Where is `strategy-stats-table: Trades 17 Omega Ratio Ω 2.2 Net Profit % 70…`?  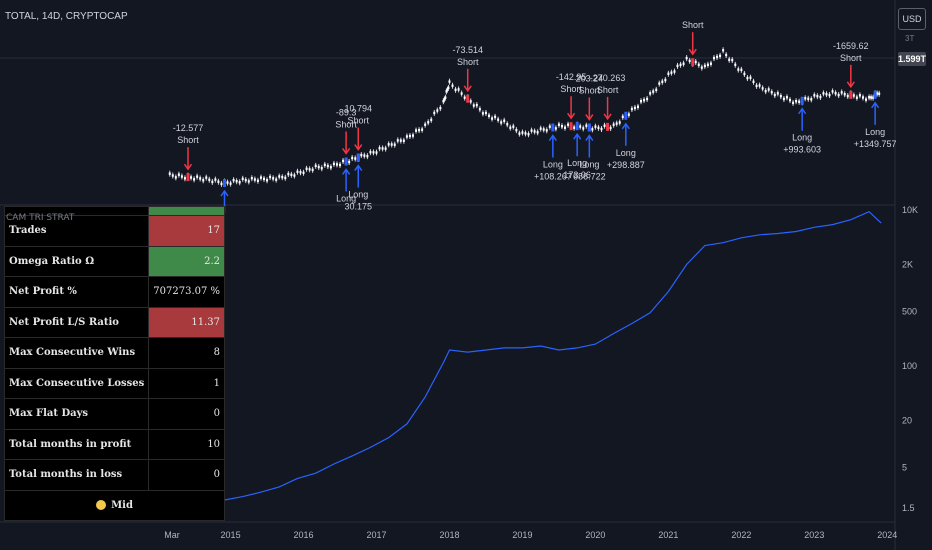 strategy-stats-table: Trades 17 Omega Ratio Ω 2.2 Net Profit % 70… is located at coordinates (114, 363).